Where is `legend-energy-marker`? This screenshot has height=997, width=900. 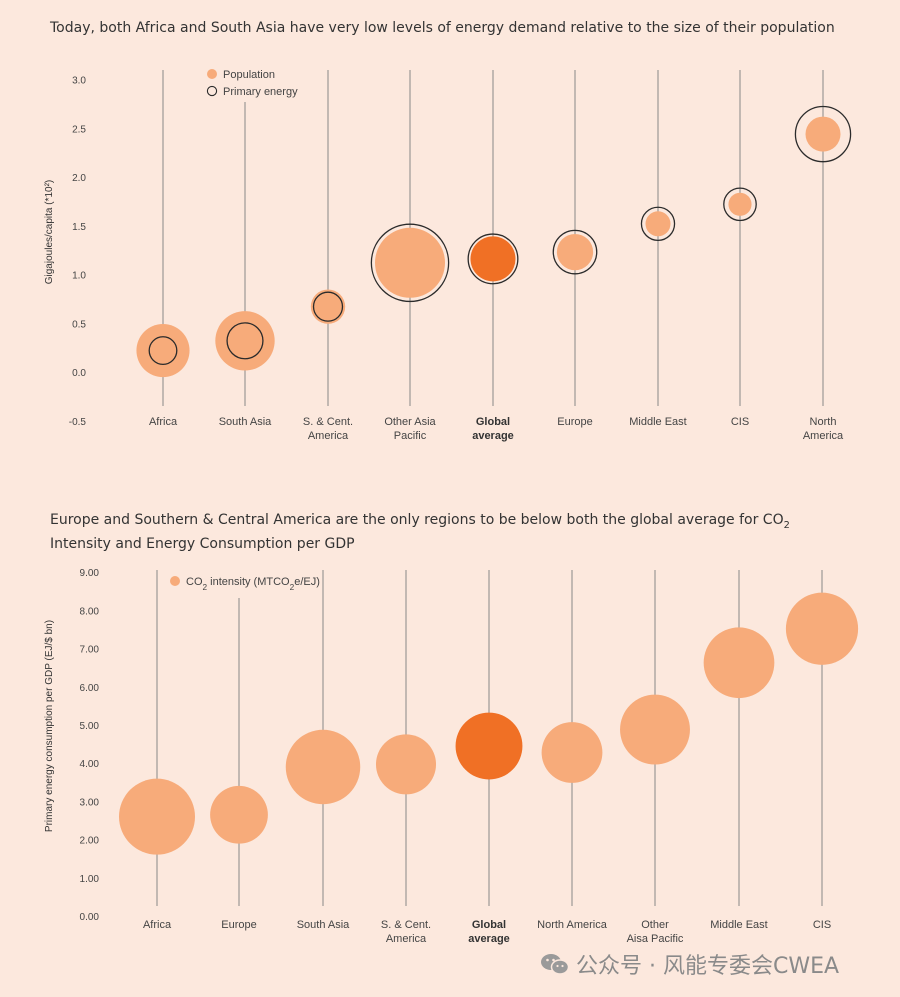
legend-energy-marker is located at coordinates (212, 91).